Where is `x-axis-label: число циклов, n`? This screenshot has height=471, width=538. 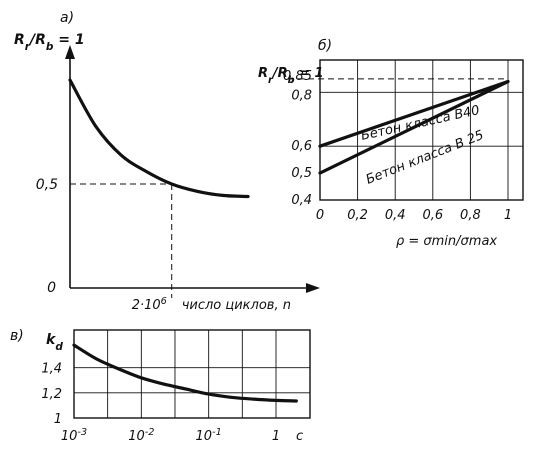 x-axis-label: число циклов, n is located at coordinates (236, 305).